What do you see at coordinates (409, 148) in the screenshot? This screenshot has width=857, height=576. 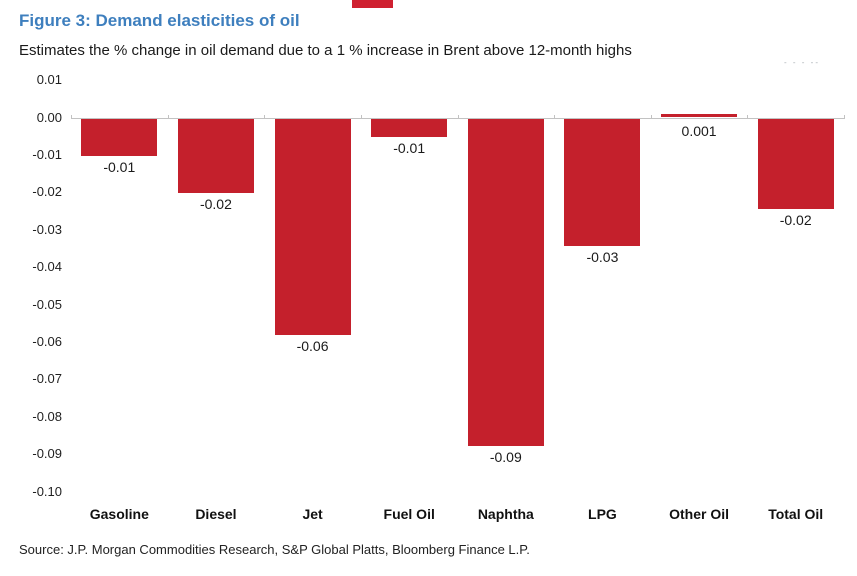 I see `bar-value-label-fuel-oil: -0.01` at bounding box center [409, 148].